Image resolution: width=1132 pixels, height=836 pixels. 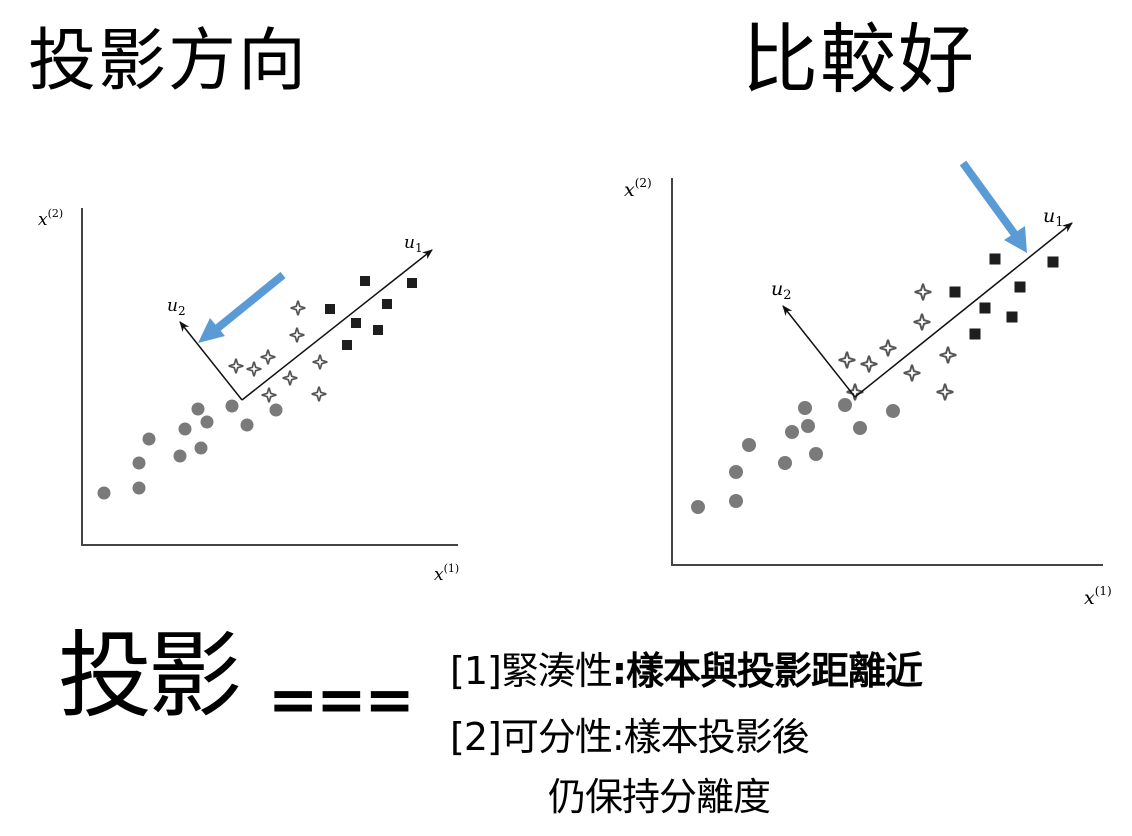 What do you see at coordinates (993, 206) in the screenshot?
I see `right-blue-arrow-icon` at bounding box center [993, 206].